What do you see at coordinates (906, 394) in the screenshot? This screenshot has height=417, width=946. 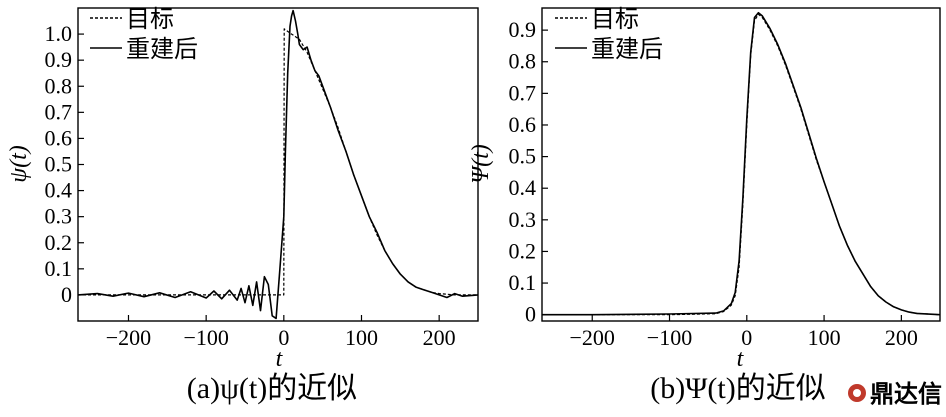 I see `watermark-text: 鼎达信` at bounding box center [906, 394].